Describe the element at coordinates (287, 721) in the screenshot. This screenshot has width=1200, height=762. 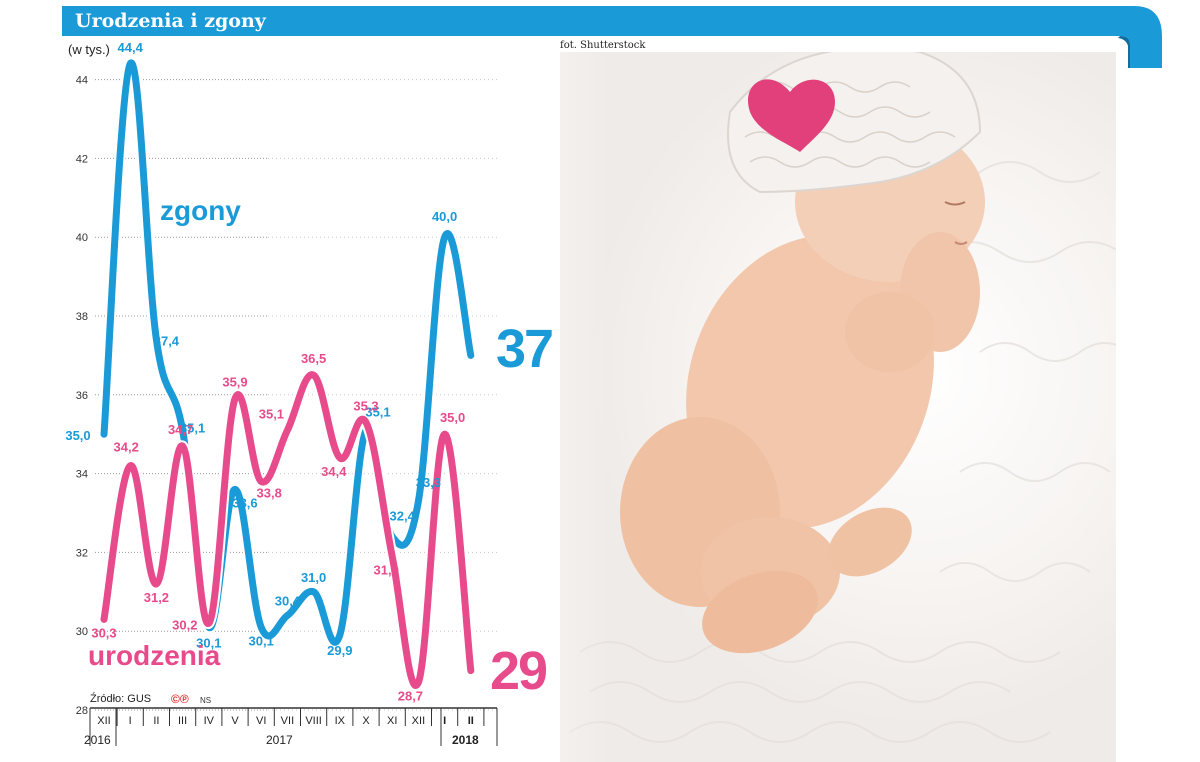
I see `x-tick-label: VII` at that location.